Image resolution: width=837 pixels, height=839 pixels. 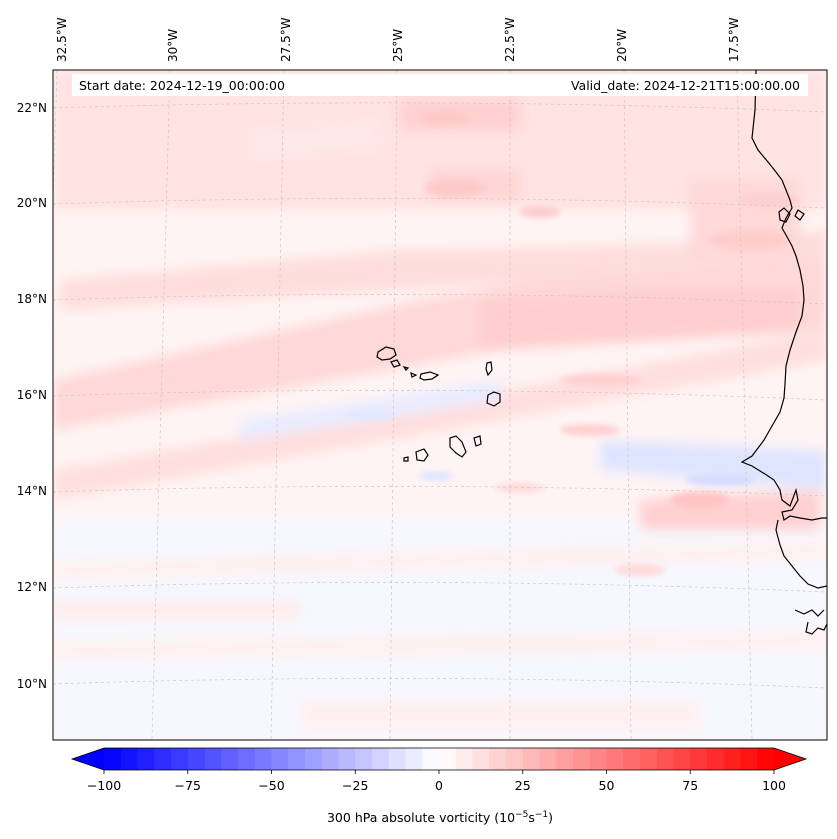 I want to click on lon-label-22-5w: 22.5°W, so click(x=510, y=39).